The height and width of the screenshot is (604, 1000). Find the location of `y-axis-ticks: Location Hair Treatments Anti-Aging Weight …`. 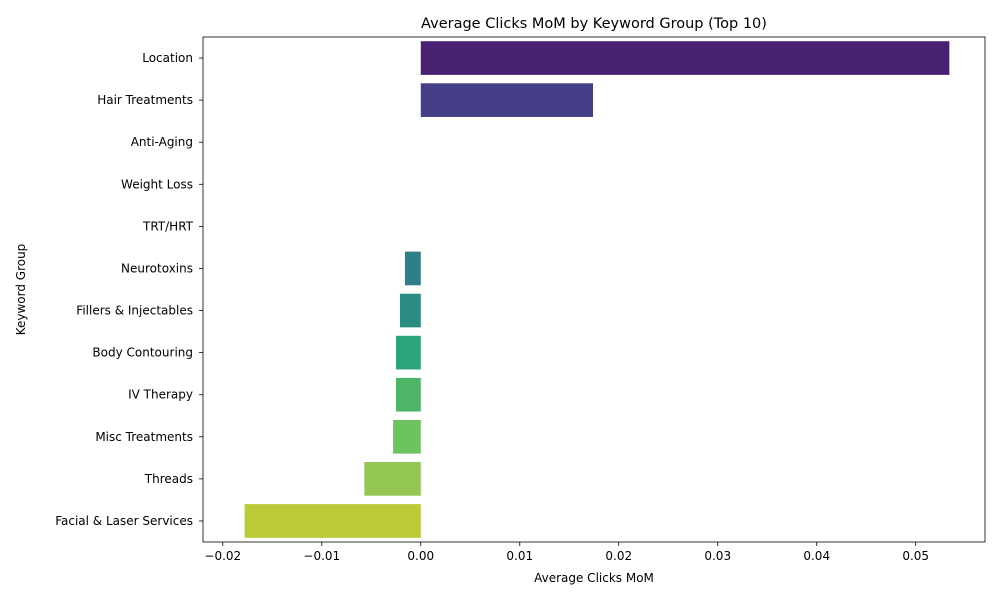

y-axis-ticks: Location Hair Treatments Anti-Aging Weight … is located at coordinates (129, 289).